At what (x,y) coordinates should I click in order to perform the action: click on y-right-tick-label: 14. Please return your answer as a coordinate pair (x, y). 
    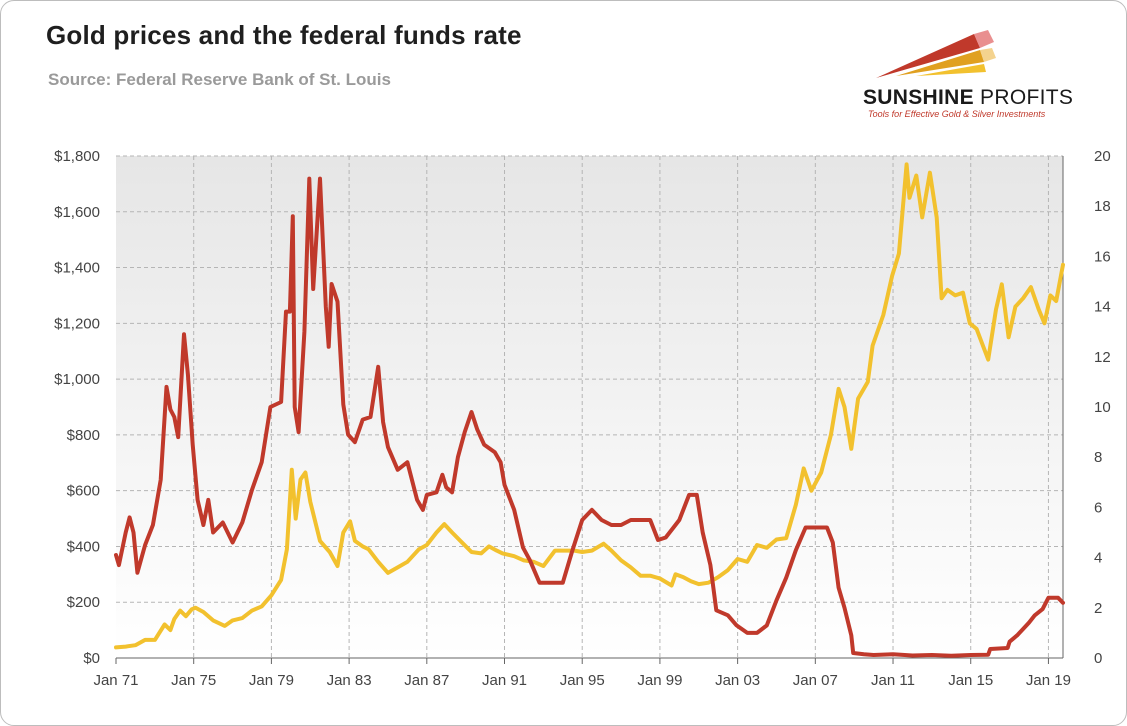
    Looking at the image, I should click on (1102, 307).